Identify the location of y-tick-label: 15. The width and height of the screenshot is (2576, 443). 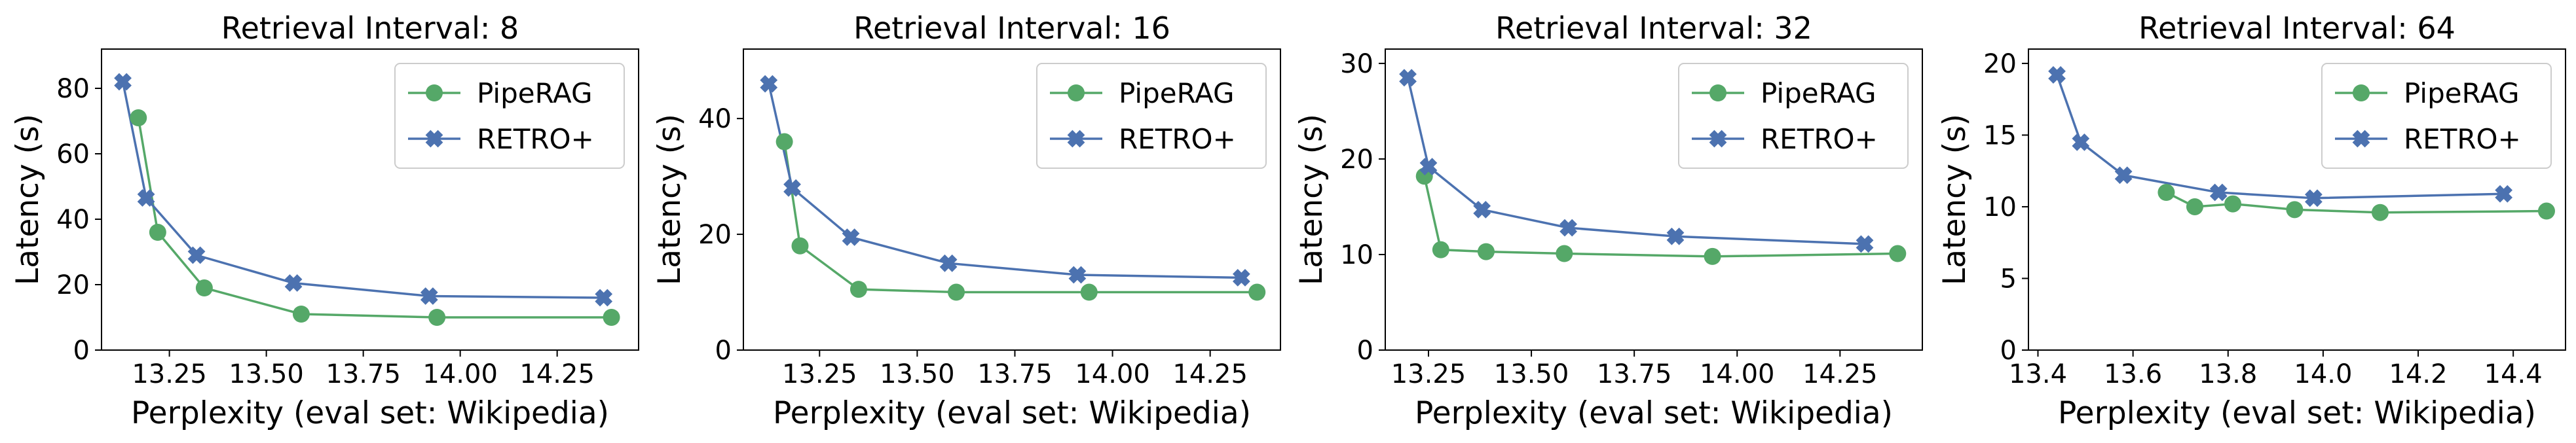
(2000, 135).